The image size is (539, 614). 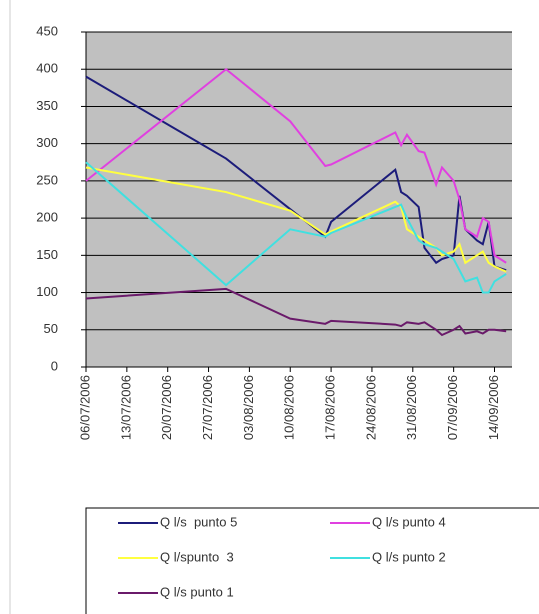 I want to click on y-tick-label: 100, so click(x=47, y=291).